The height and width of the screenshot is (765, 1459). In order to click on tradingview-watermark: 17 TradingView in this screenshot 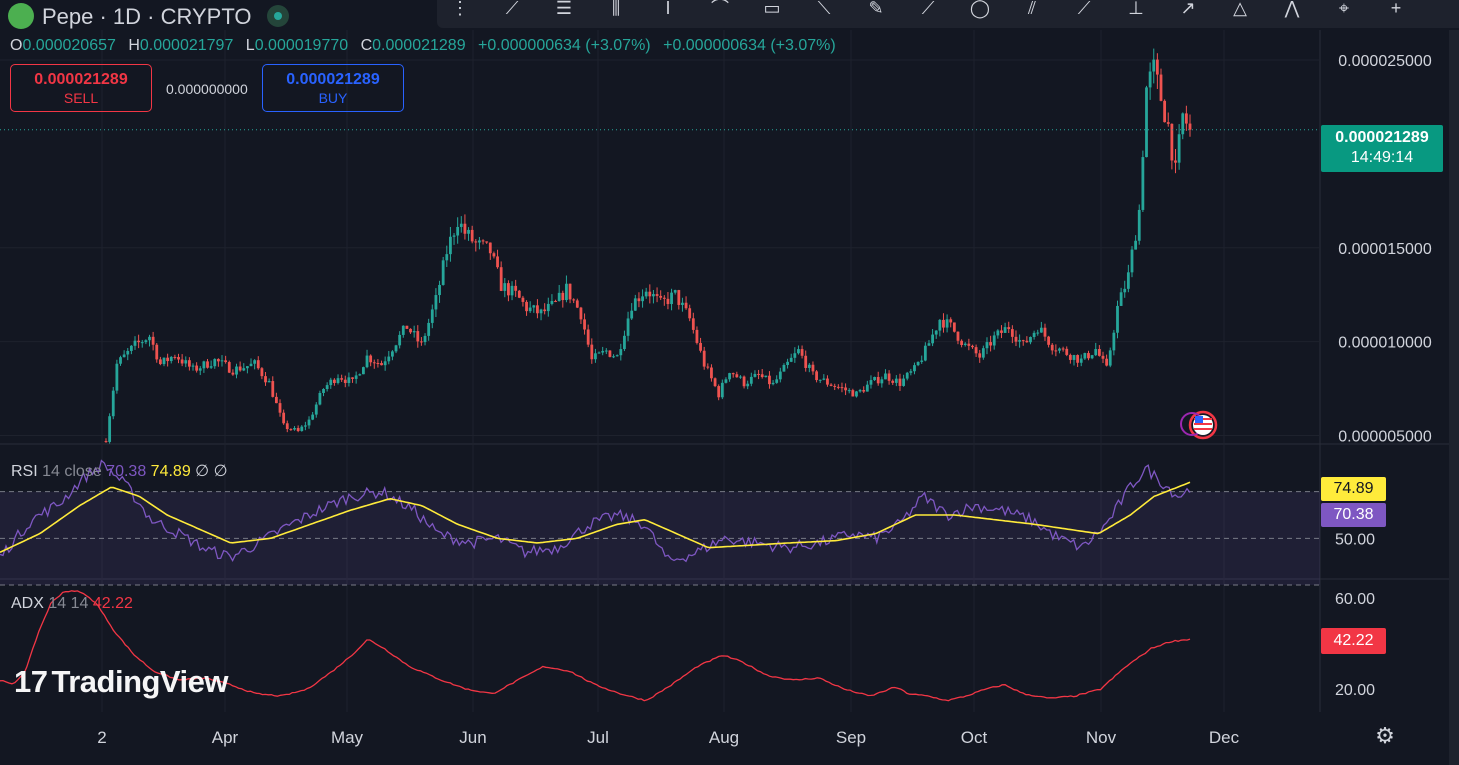, I will do `click(121, 682)`.